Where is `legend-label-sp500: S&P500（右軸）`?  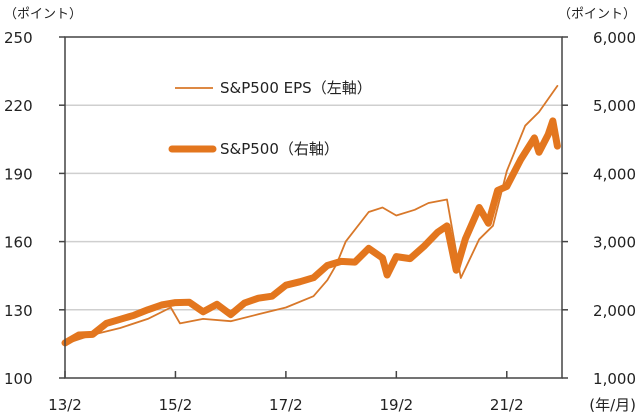 legend-label-sp500: S&P500（右軸） is located at coordinates (279, 149).